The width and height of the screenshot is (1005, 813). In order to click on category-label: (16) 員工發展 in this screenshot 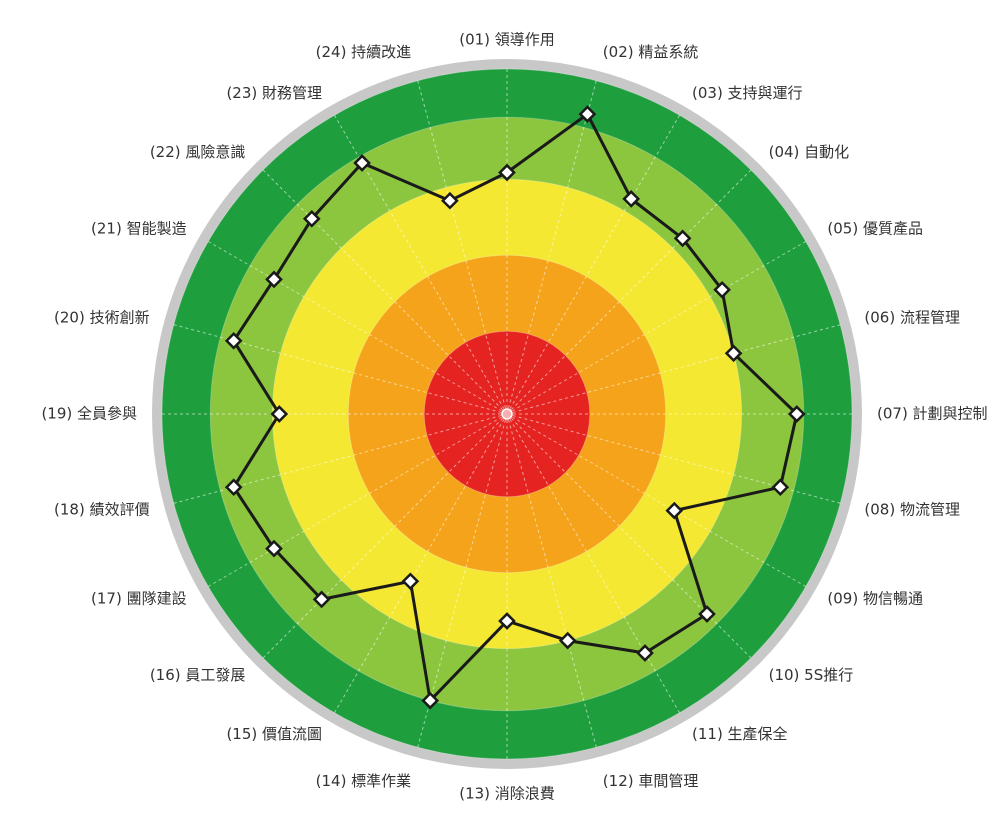, I will do `click(198, 675)`.